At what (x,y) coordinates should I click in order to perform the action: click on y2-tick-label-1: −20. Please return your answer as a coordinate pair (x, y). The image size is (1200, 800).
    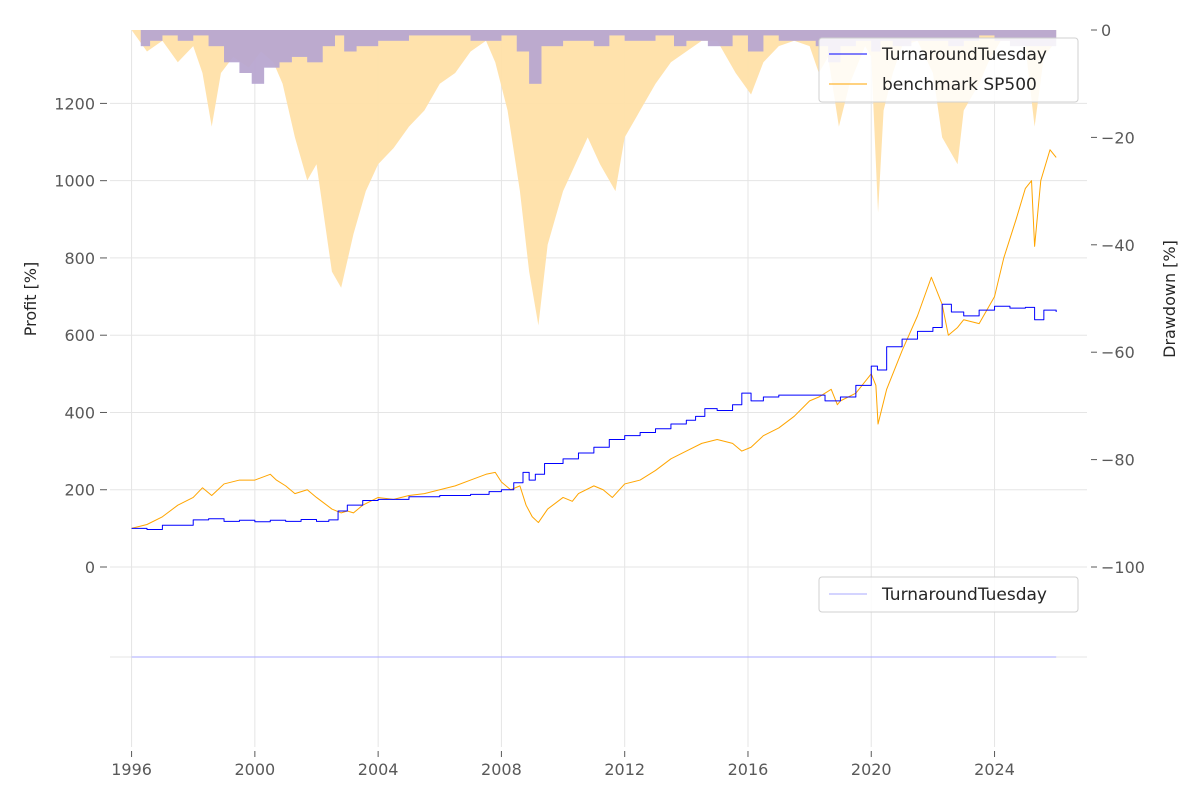
    Looking at the image, I should click on (1118, 137).